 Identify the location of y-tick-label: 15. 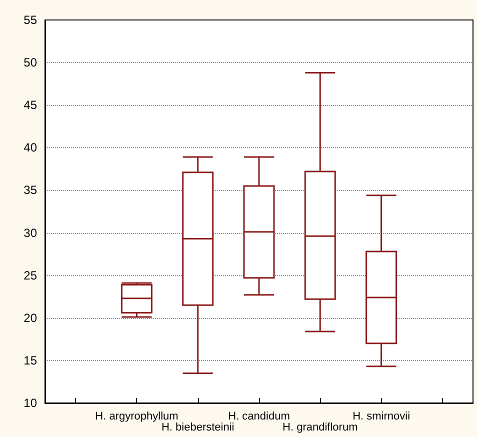
(31, 360).